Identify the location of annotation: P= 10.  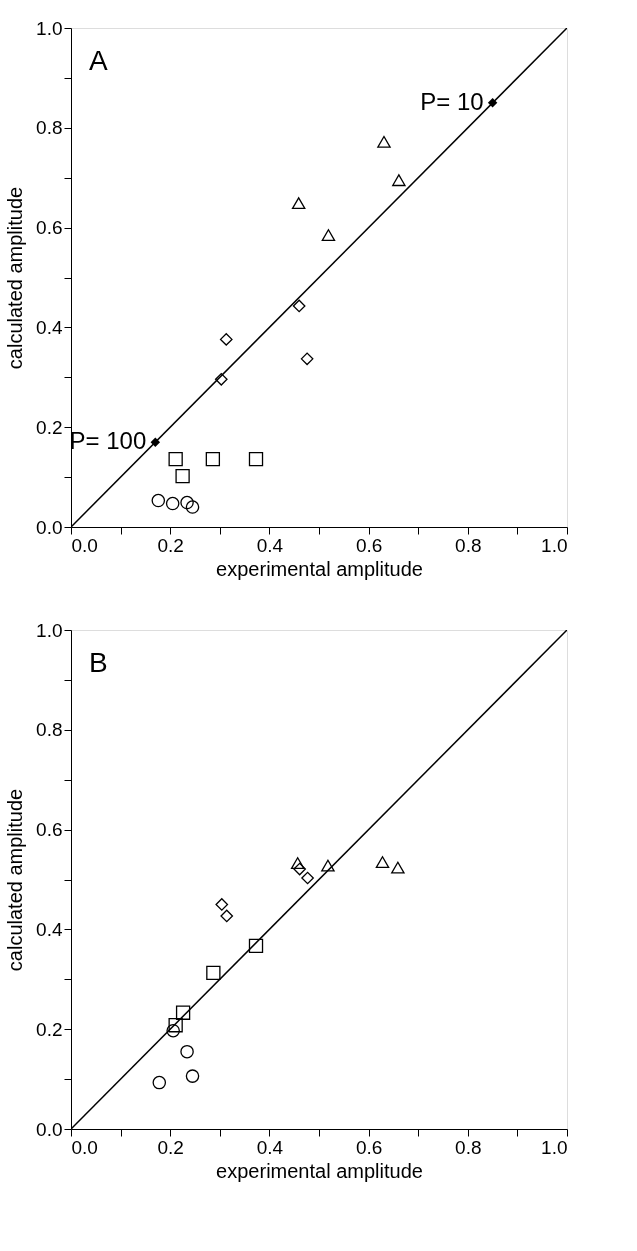
(452, 101).